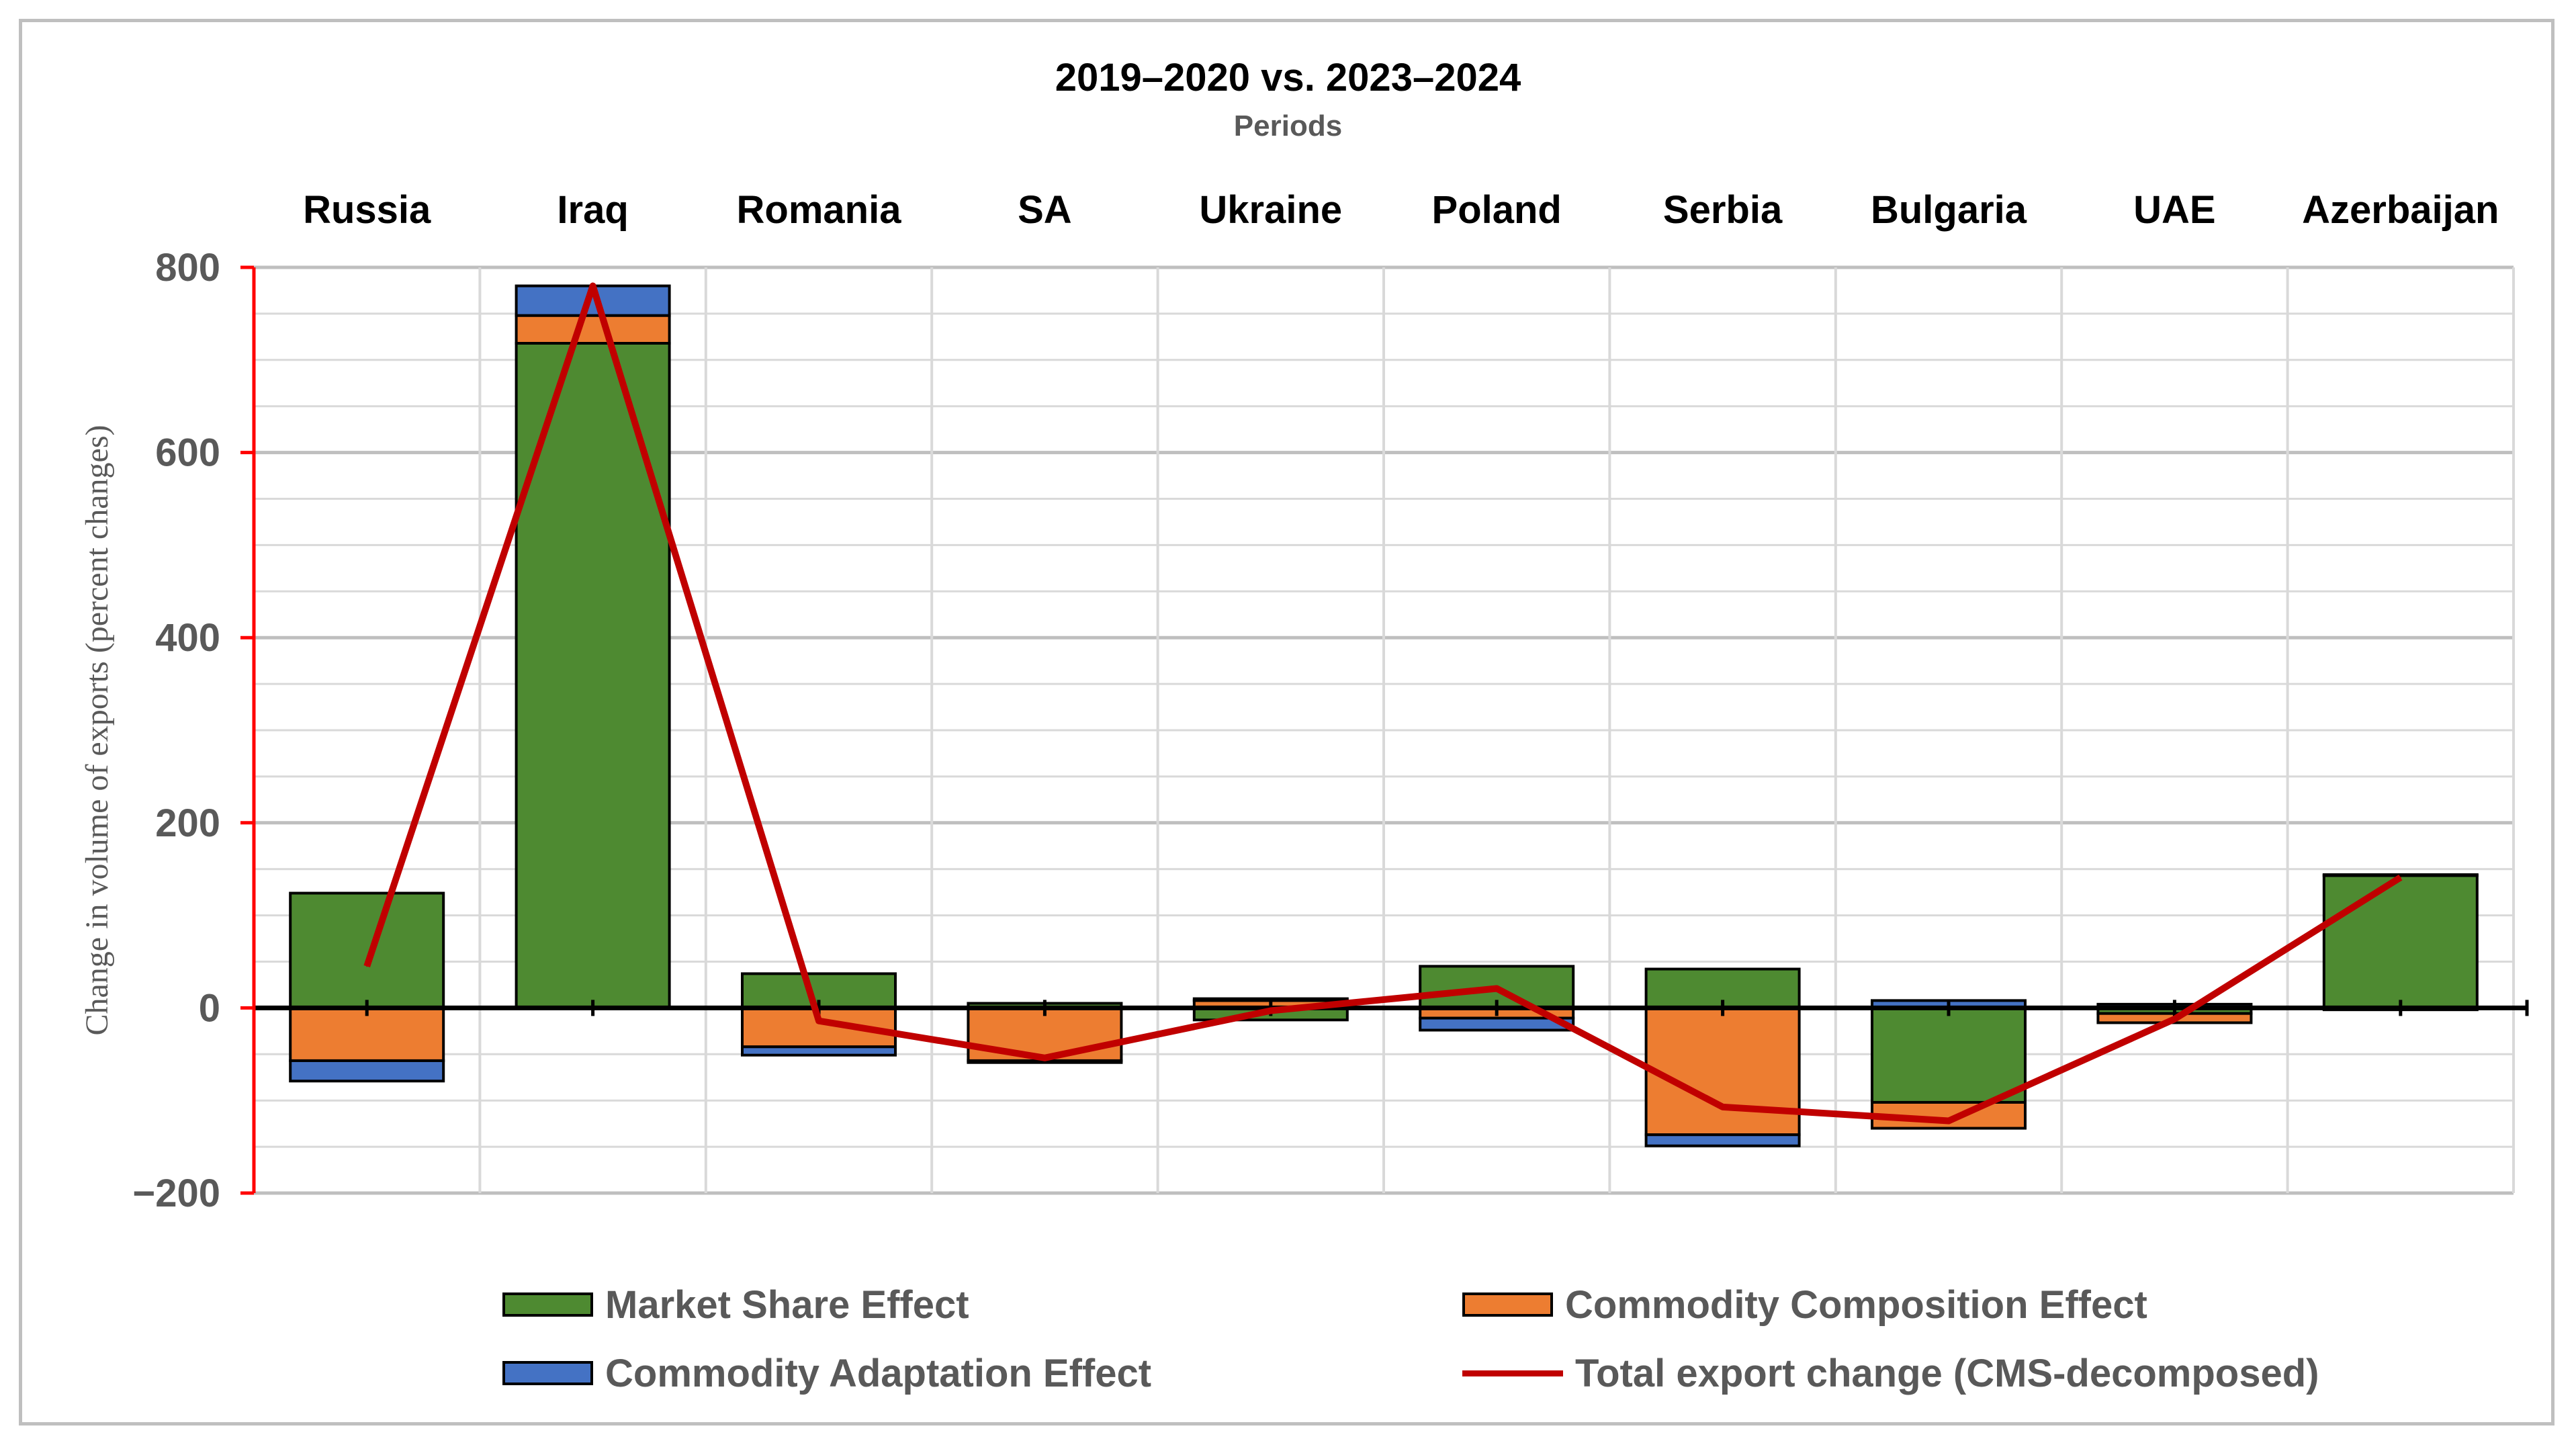  Describe the element at coordinates (1288, 125) in the screenshot. I see `chart-subtitle: Periods` at that location.